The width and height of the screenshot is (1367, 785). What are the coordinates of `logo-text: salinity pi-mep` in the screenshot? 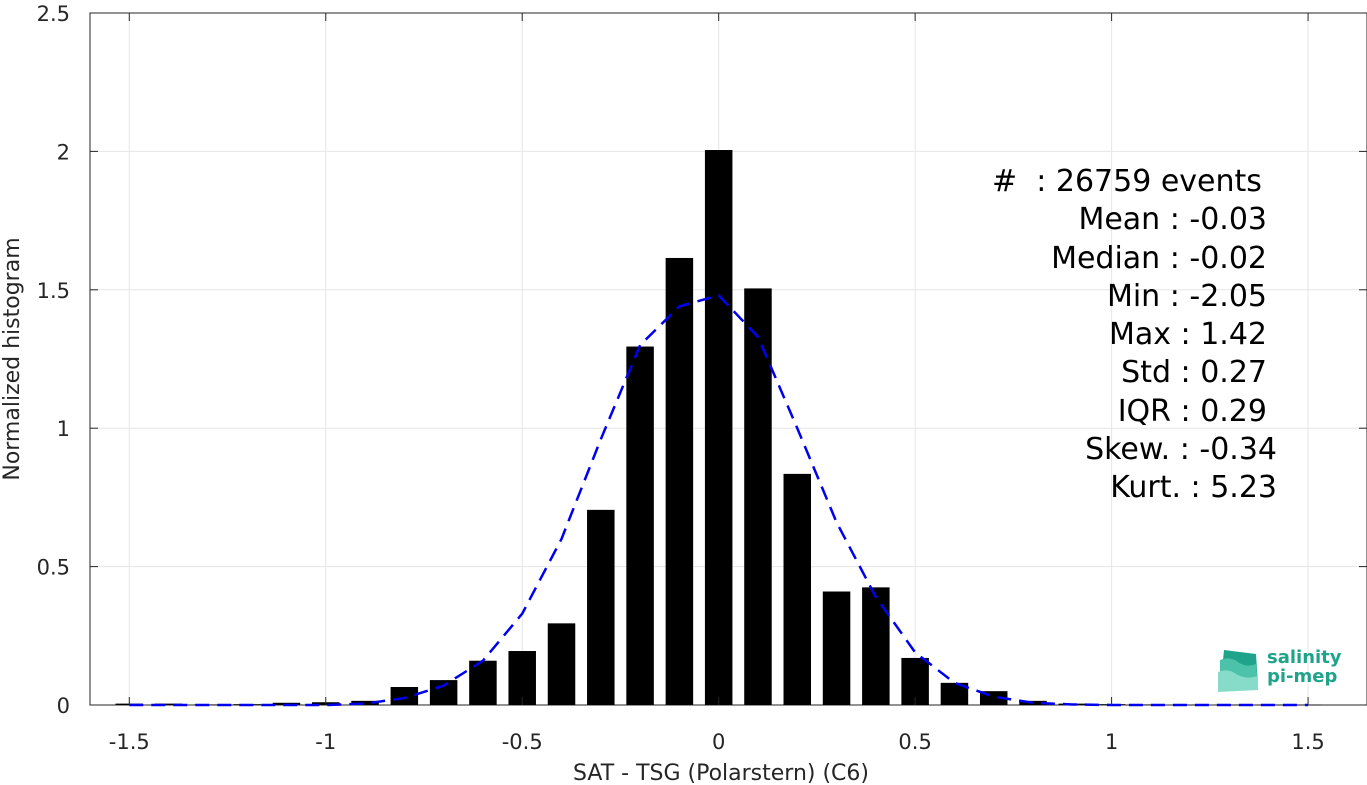 It's located at (1304, 667).